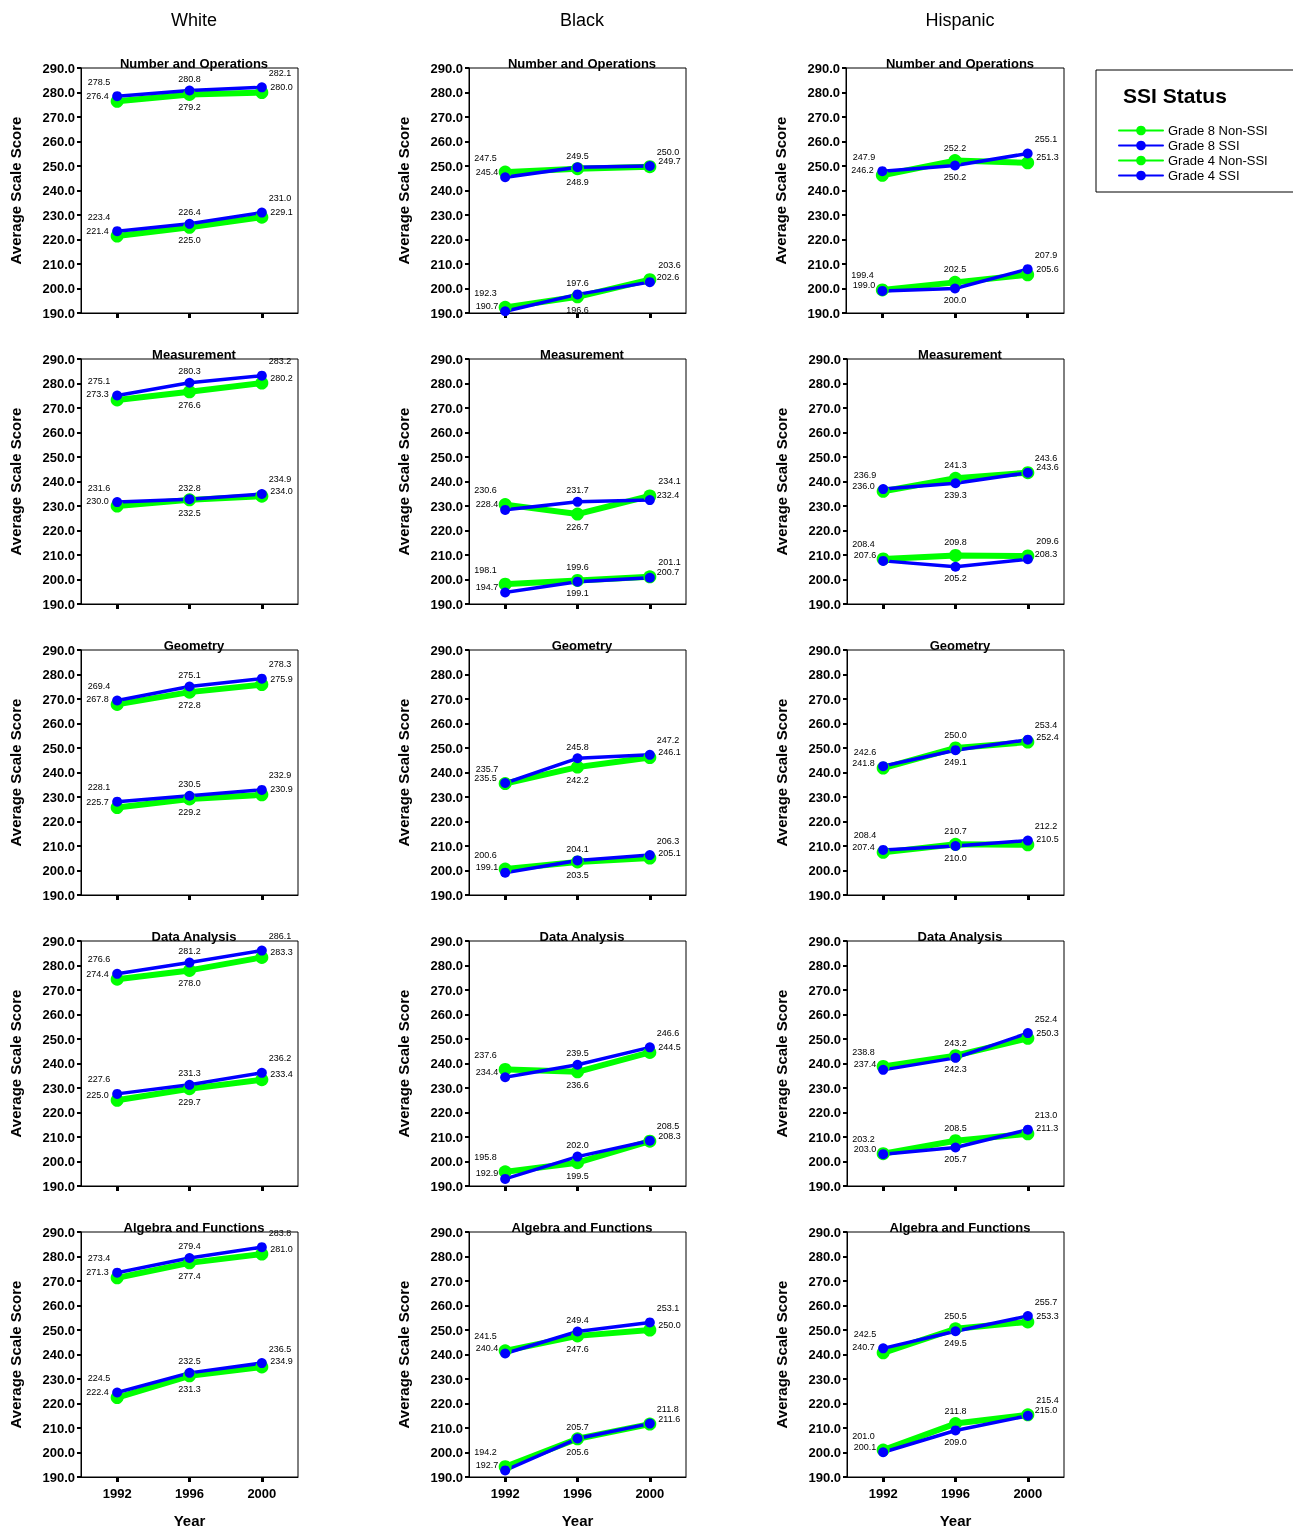  What do you see at coordinates (189, 1101) in the screenshot?
I see `data-label: 229.7` at bounding box center [189, 1101].